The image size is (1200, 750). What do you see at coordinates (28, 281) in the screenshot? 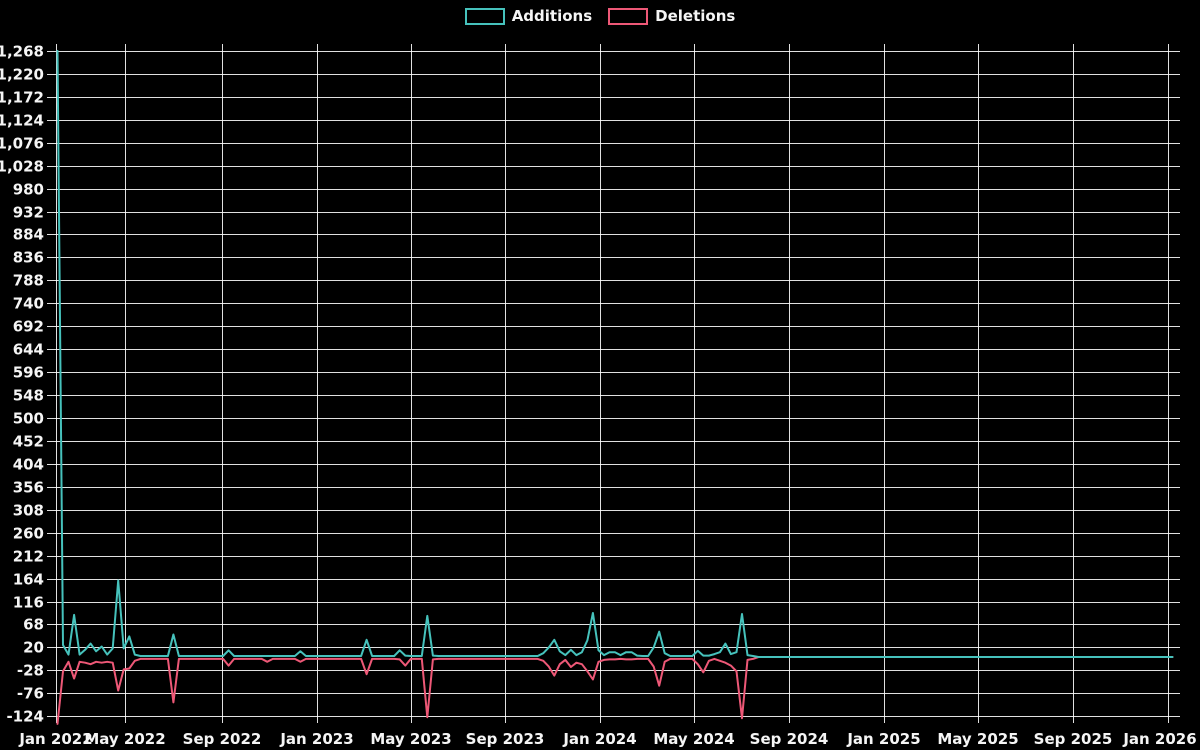
I see `y-tick-label: 788` at bounding box center [28, 281].